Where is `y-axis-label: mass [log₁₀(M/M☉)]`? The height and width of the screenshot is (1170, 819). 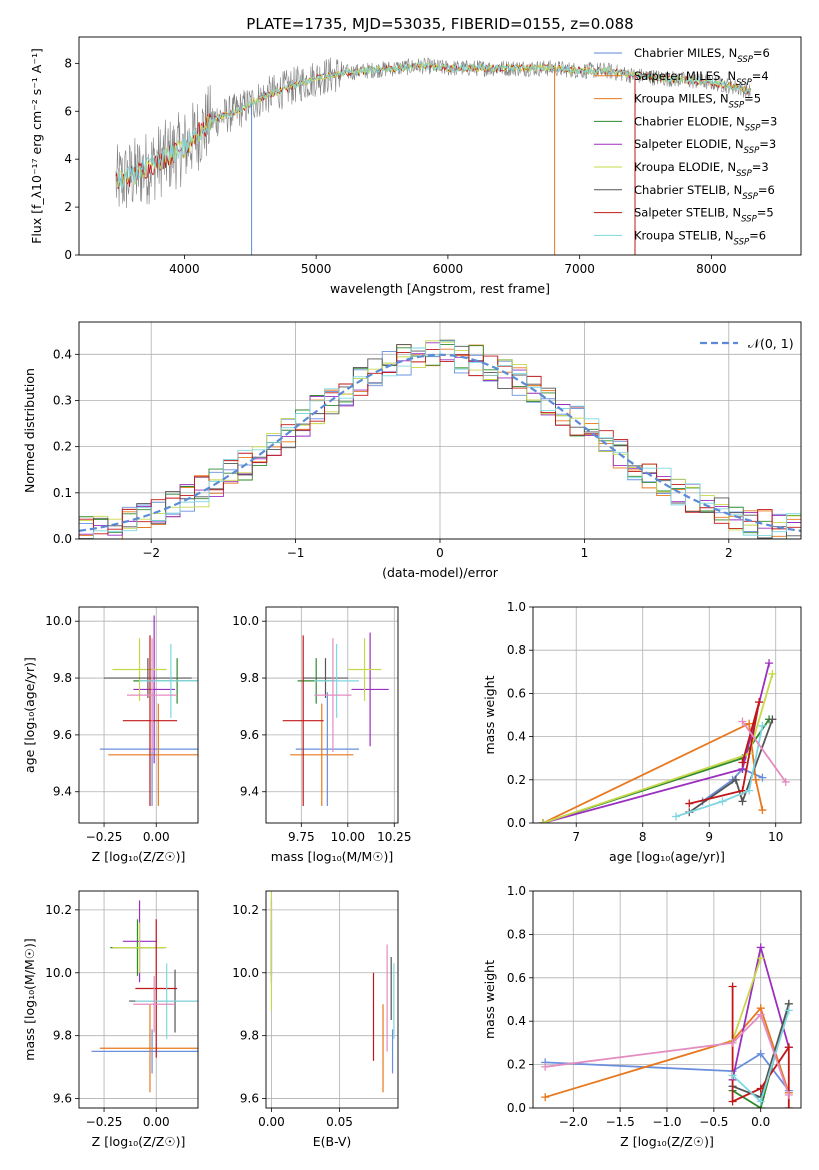 y-axis-label: mass [log₁₀(M/M☉)] is located at coordinates (29, 999).